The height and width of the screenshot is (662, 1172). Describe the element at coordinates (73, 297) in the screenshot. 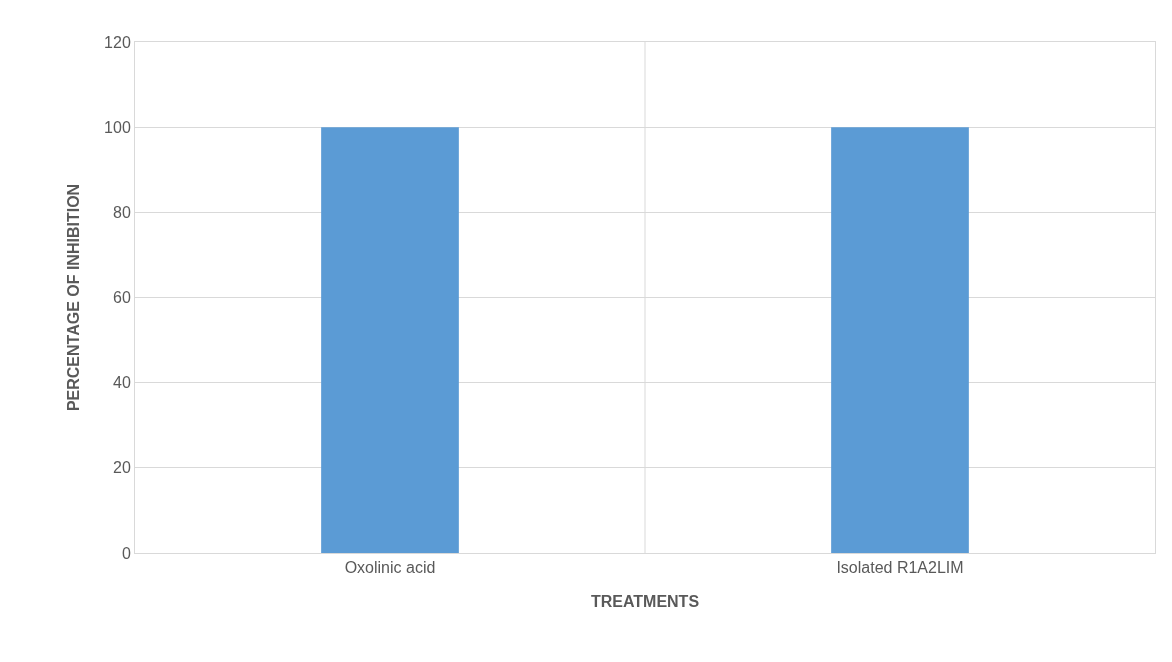

I see `y-axis-title: PERCENTAGE OF INHIBITION` at that location.